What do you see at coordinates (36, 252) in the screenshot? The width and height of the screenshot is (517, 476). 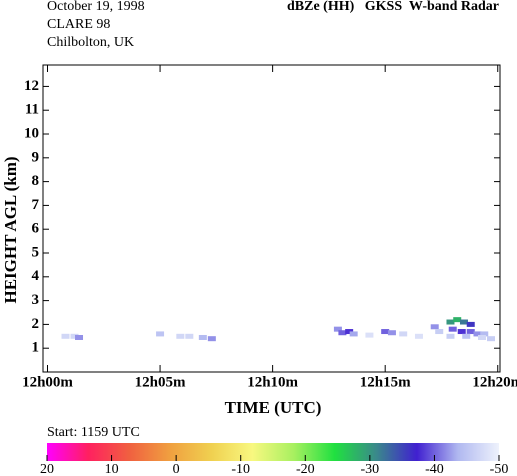 I see `y-tick-label: 5` at bounding box center [36, 252].